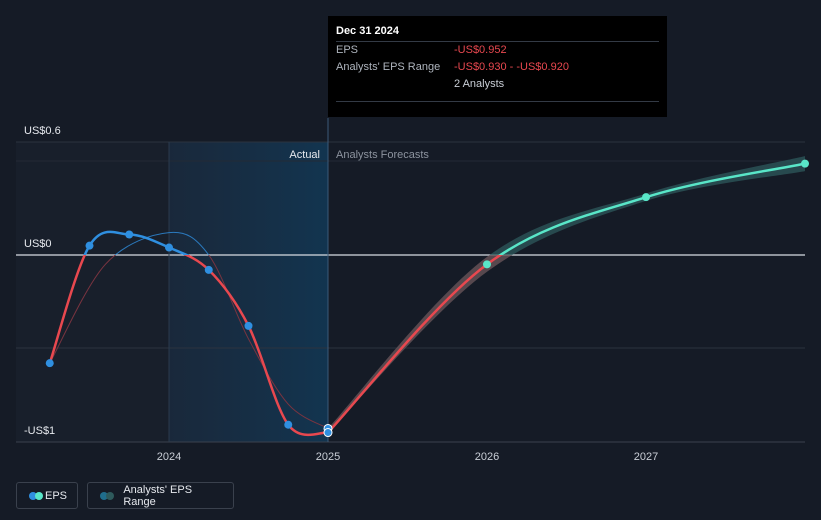 This screenshot has width=821, height=520. What do you see at coordinates (382, 155) in the screenshot?
I see `forecast-label: Analysts Forecasts` at bounding box center [382, 155].